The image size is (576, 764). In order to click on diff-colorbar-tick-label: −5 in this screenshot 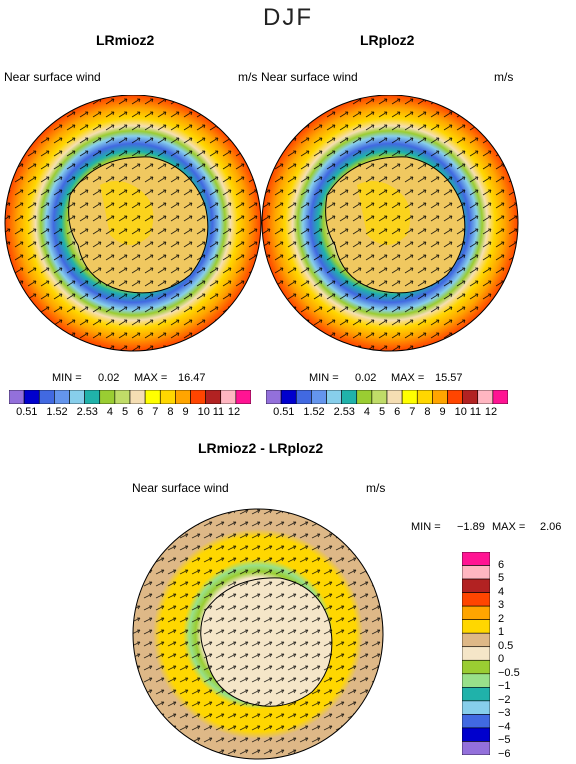, I will do `click(504, 740)`.